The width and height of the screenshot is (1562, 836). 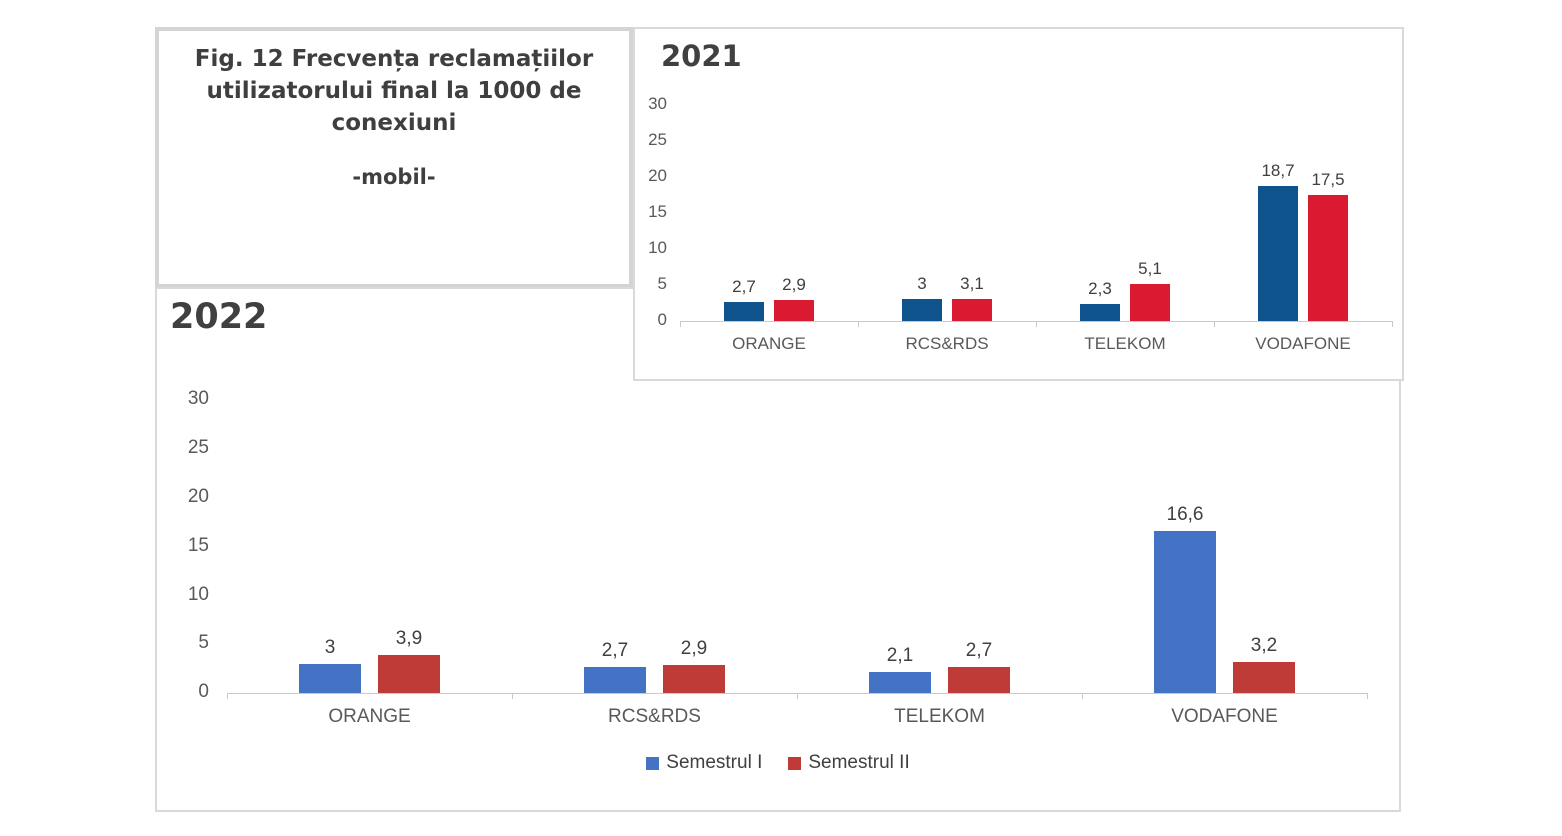 I want to click on legend: Semestrul I Semestrul II, so click(x=778, y=763).